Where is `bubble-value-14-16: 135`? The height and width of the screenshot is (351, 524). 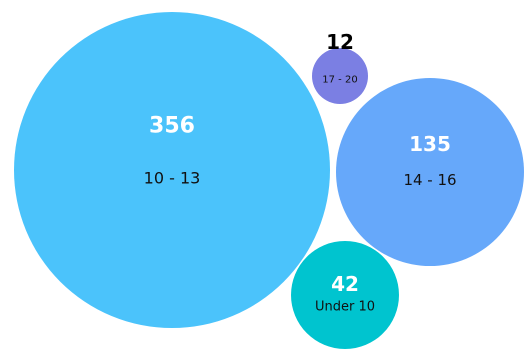 bubble-value-14-16: 135 is located at coordinates (430, 144).